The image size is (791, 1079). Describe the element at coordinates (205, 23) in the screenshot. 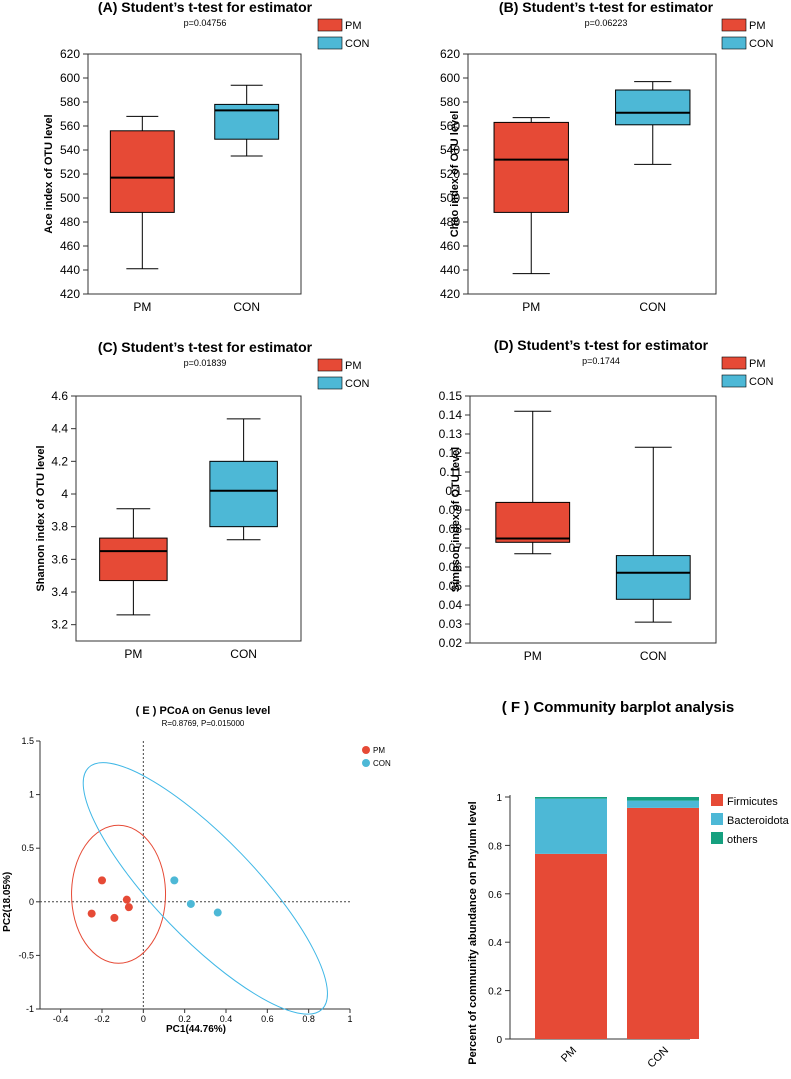

I see `p-value-a: p=0.04756` at that location.